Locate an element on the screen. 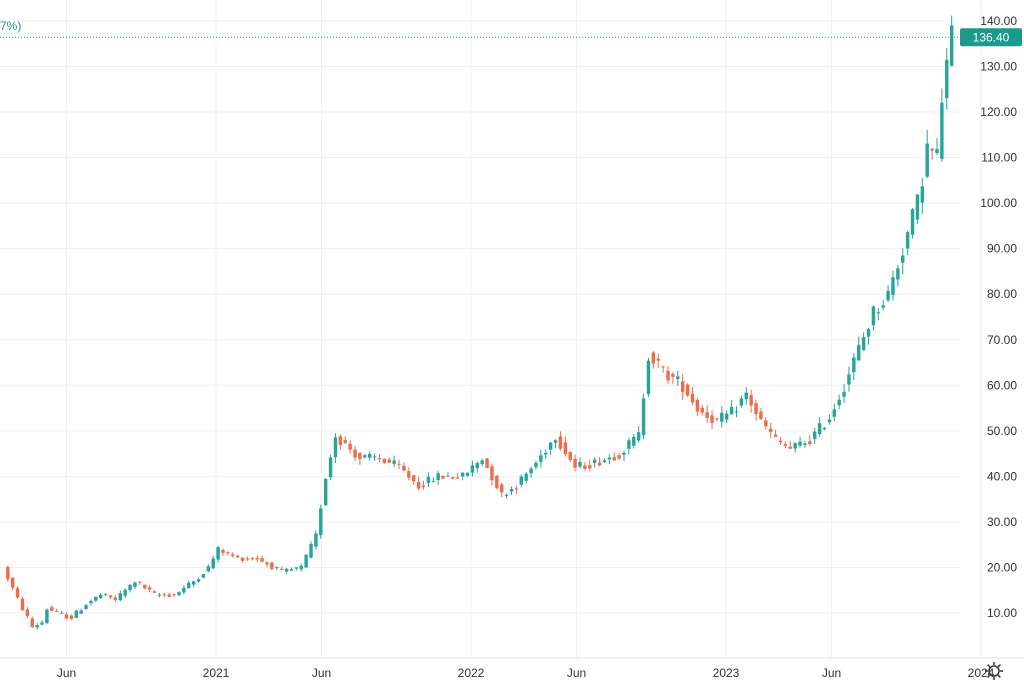  y-tick-label: 30.00 is located at coordinates (1002, 522).